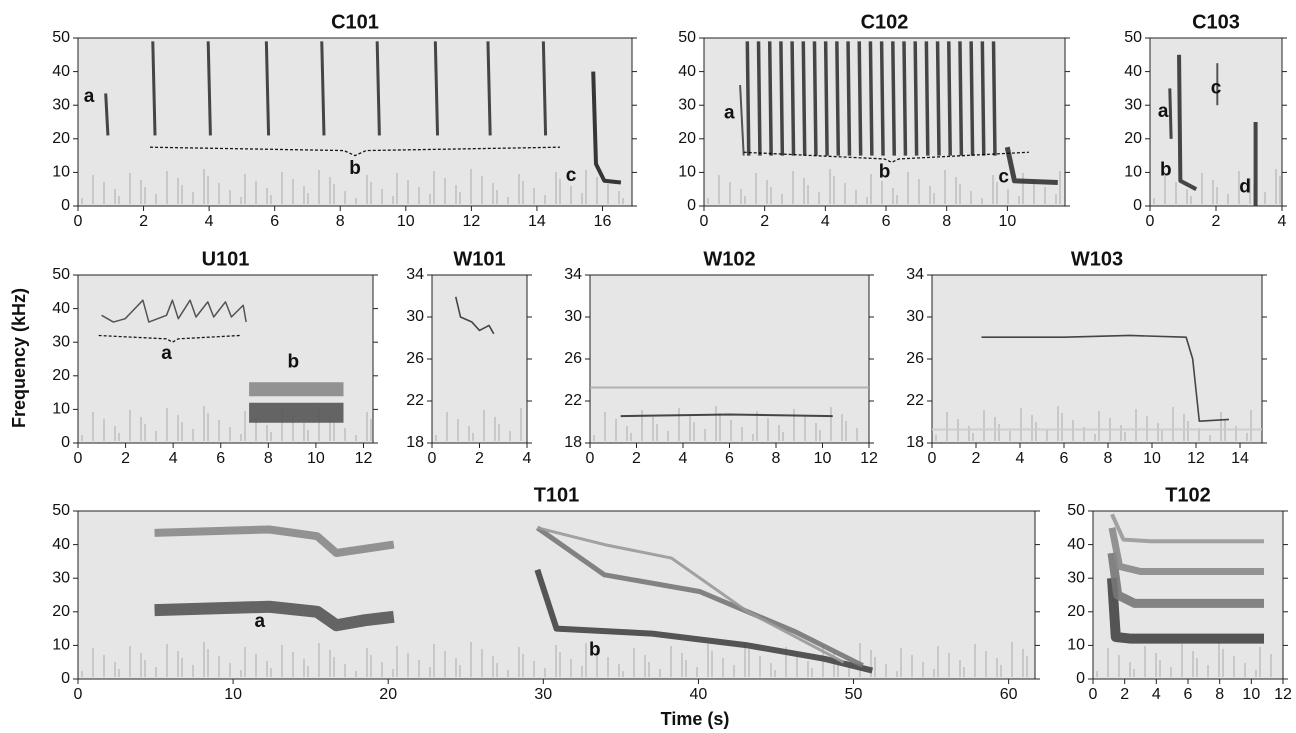  Describe the element at coordinates (695, 719) in the screenshot. I see `x-axis-label: Time (s)` at that location.